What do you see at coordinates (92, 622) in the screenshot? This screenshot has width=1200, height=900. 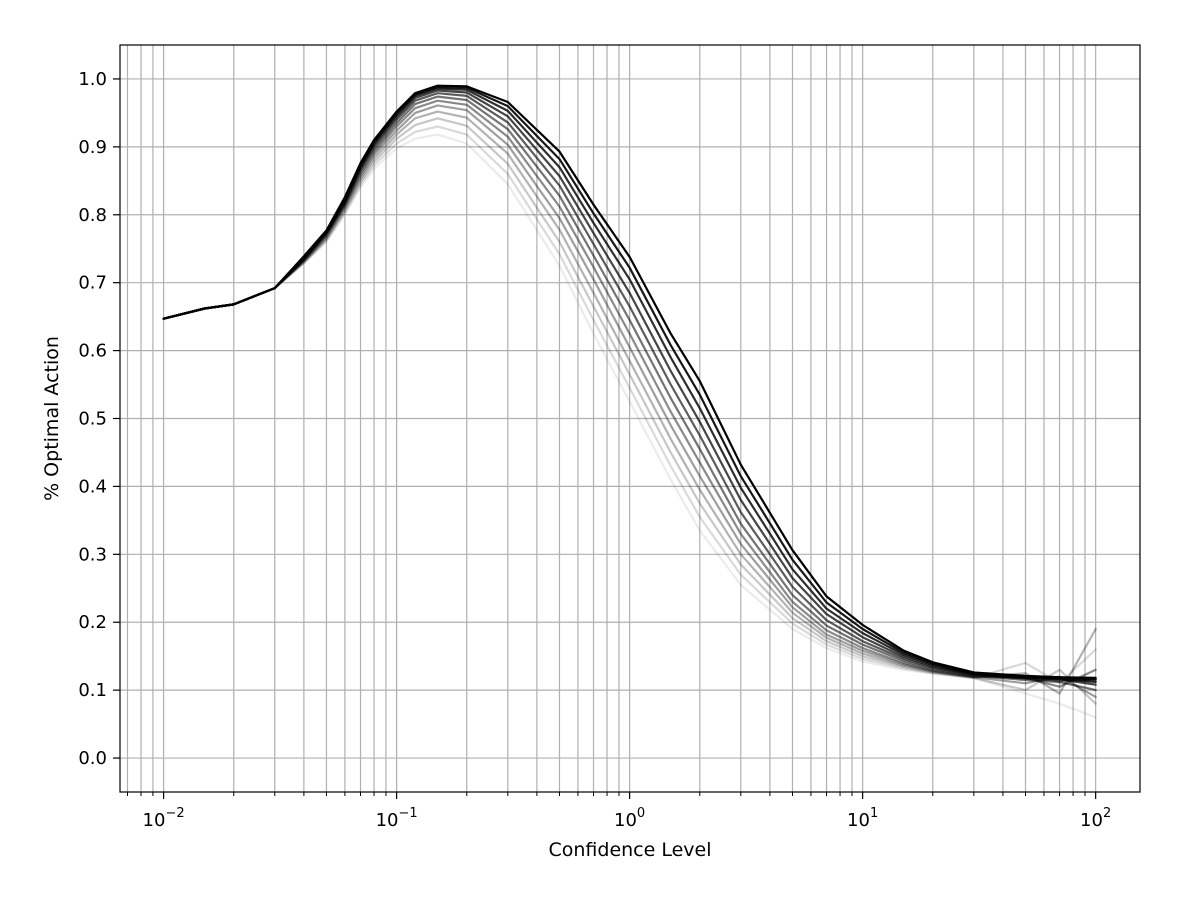 I see `y-tick-label: 0.2` at bounding box center [92, 622].